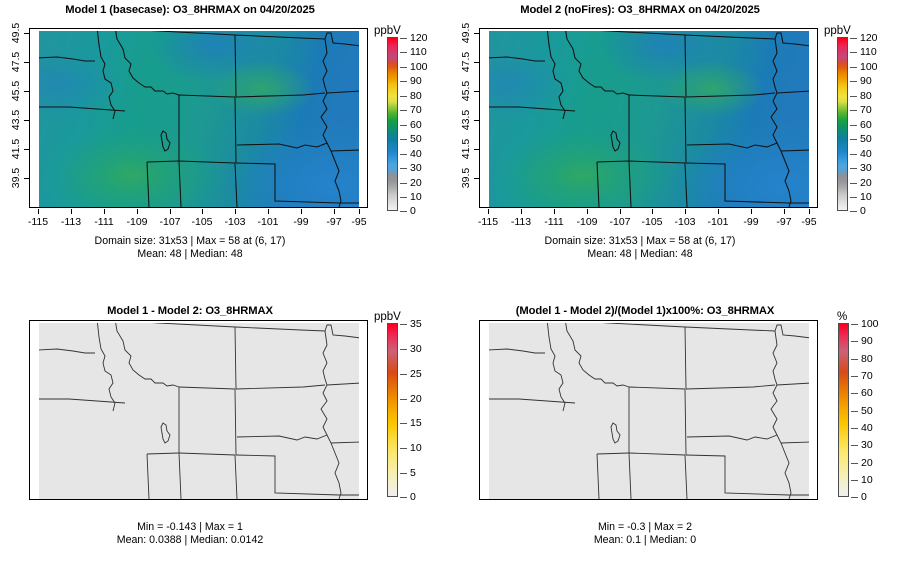  I want to click on x-tick-label: -115, so click(488, 222).